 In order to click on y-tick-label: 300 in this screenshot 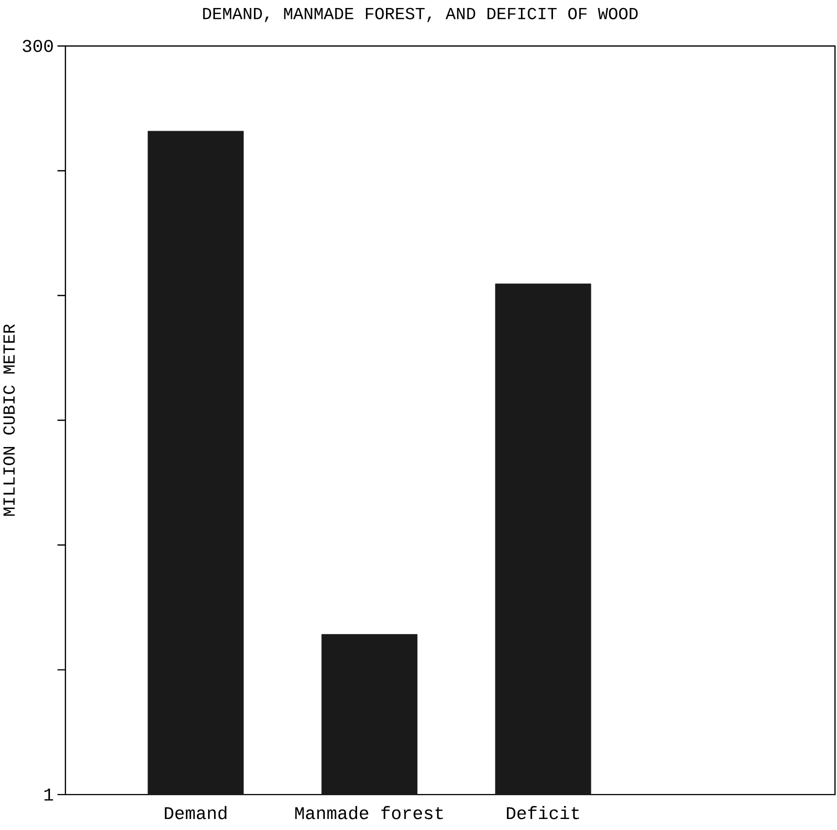, I will do `click(37, 46)`.